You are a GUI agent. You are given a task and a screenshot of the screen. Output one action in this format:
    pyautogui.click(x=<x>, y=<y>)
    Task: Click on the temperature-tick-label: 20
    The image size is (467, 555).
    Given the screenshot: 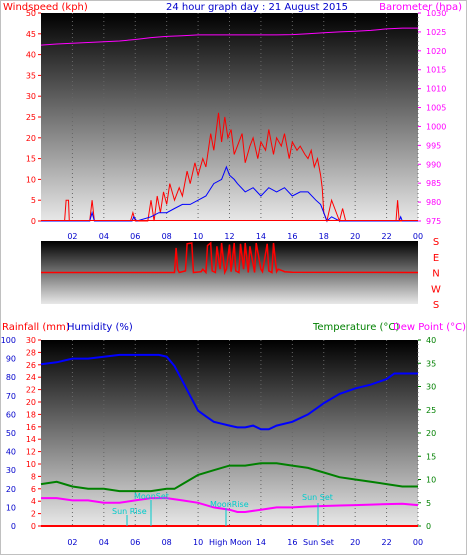 What is the action you would take?
    pyautogui.click(x=431, y=433)
    